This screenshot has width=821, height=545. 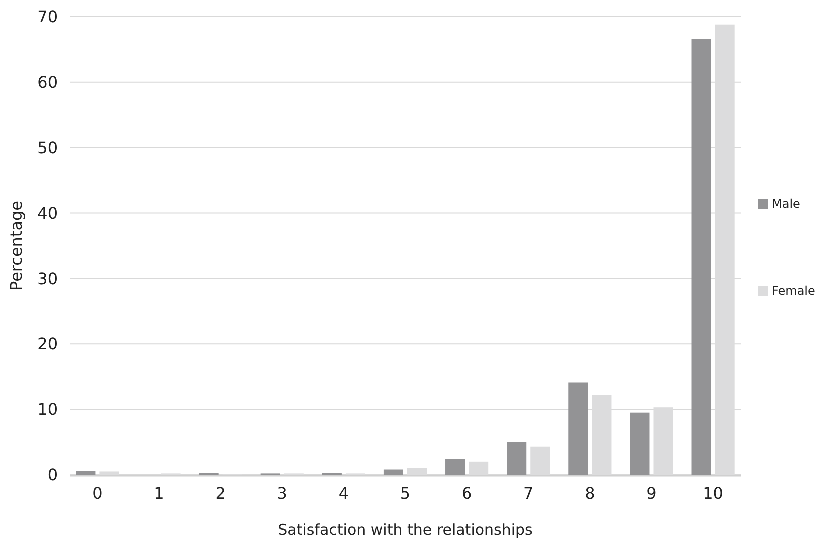 I want to click on y-tick-label: 70, so click(x=48, y=17).